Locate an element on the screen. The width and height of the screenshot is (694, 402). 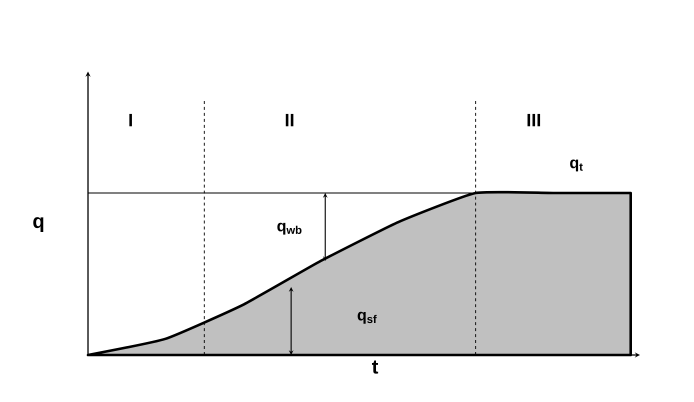
y-axis-title: q is located at coordinates (38, 224).